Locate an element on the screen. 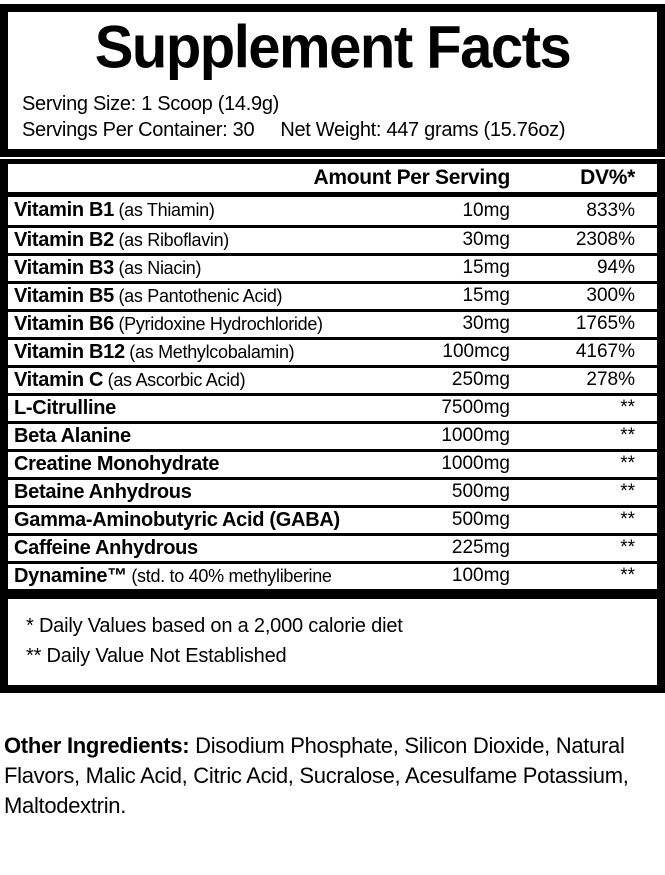 The width and height of the screenshot is (665, 875). footnote-not-established: ** Daily Value Not Established is located at coordinates (156, 655).